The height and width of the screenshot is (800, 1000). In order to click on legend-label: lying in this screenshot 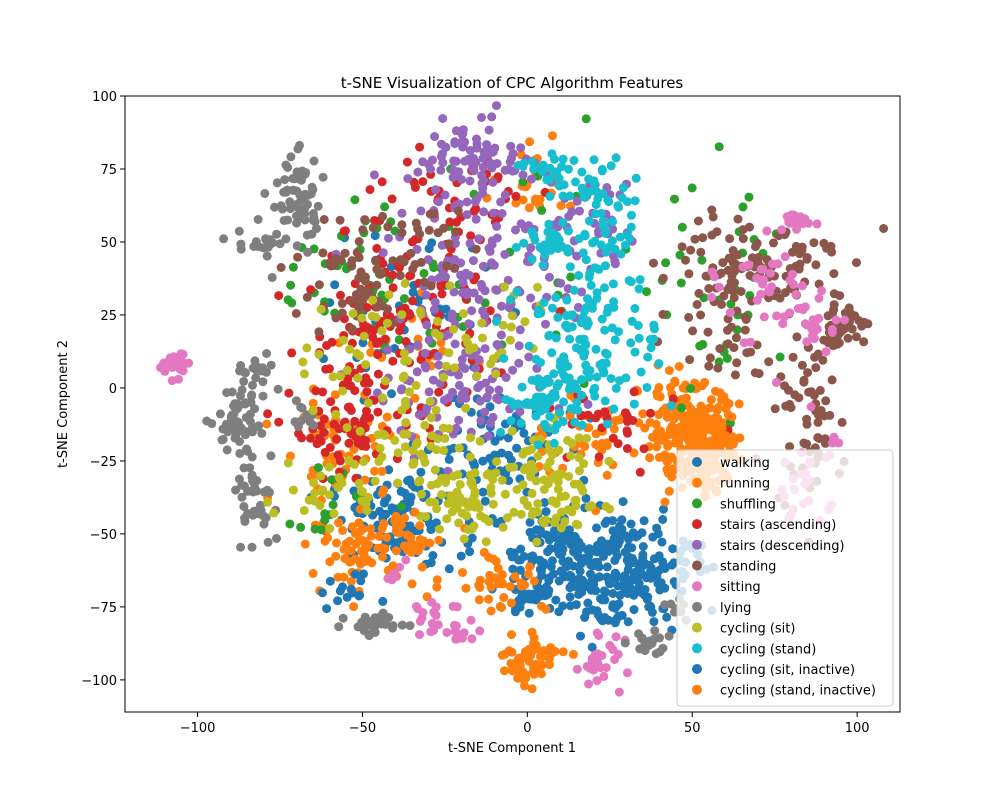, I will do `click(735, 608)`.